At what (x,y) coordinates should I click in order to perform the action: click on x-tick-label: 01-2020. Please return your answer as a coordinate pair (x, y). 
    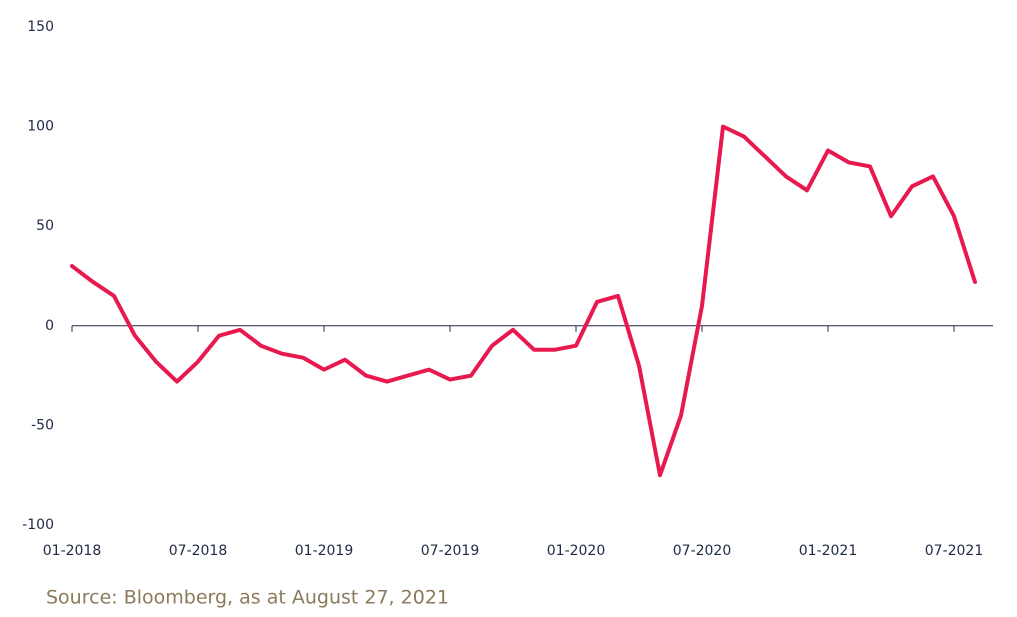
    Looking at the image, I should click on (576, 551).